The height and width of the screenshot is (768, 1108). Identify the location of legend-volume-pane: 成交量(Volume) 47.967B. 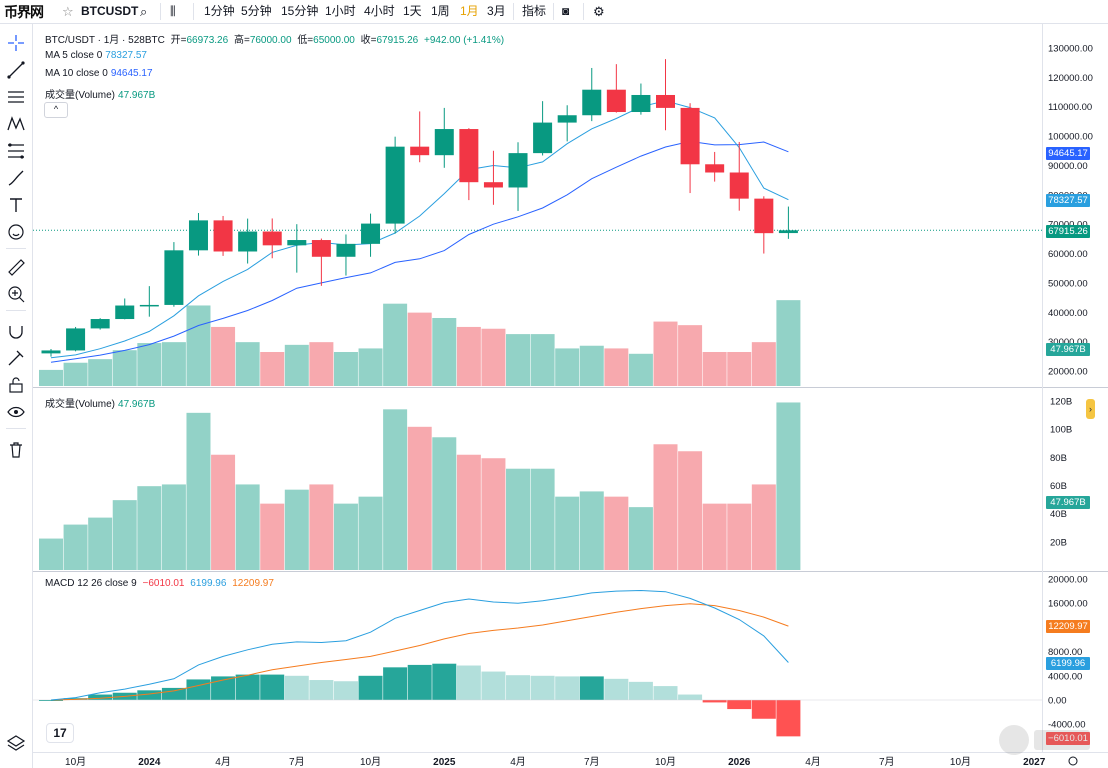
(100, 404).